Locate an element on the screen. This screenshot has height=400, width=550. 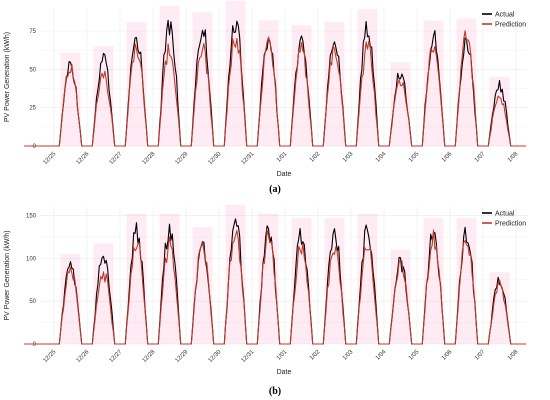
y-tick-label: 150 is located at coordinates (31, 217).